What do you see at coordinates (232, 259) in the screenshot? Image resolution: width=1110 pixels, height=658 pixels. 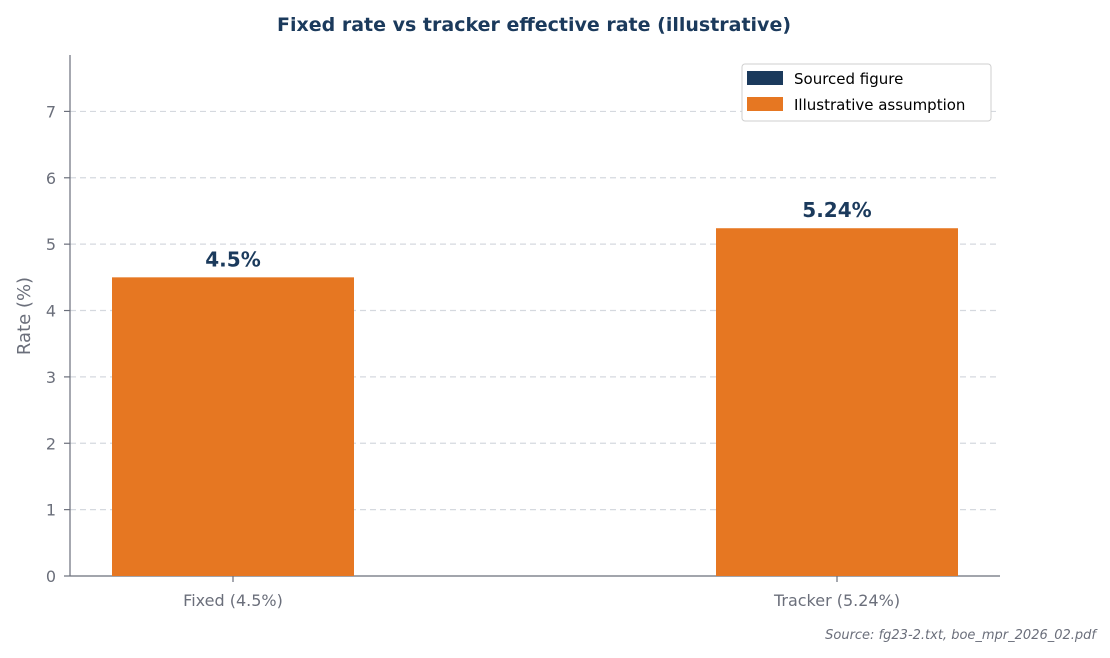 I see `bar-data-label: 4.5%` at bounding box center [232, 259].